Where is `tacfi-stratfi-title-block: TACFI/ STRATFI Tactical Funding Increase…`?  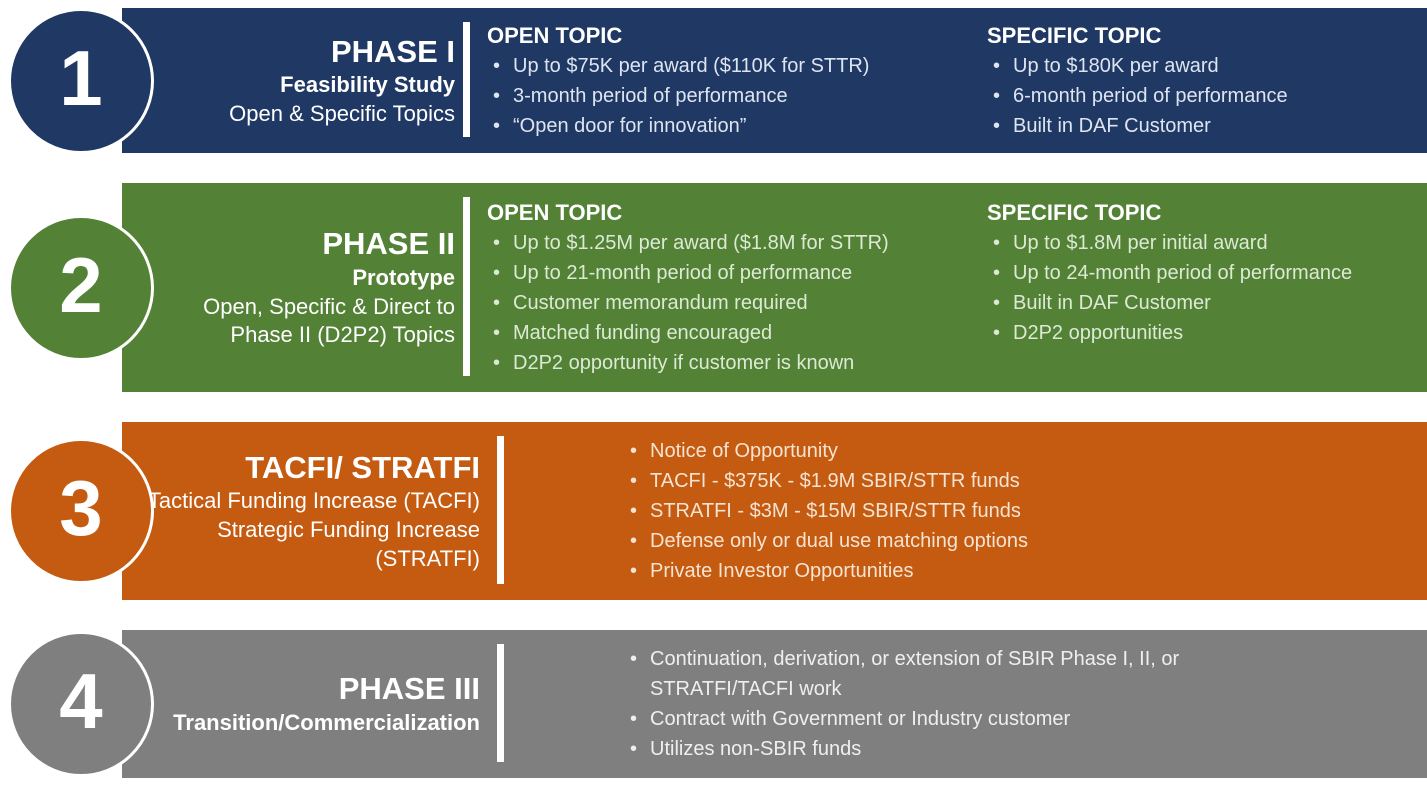
tacfi-stratfi-title-block: TACFI/ STRATFI Tactical Funding Increase… is located at coordinates (301, 511).